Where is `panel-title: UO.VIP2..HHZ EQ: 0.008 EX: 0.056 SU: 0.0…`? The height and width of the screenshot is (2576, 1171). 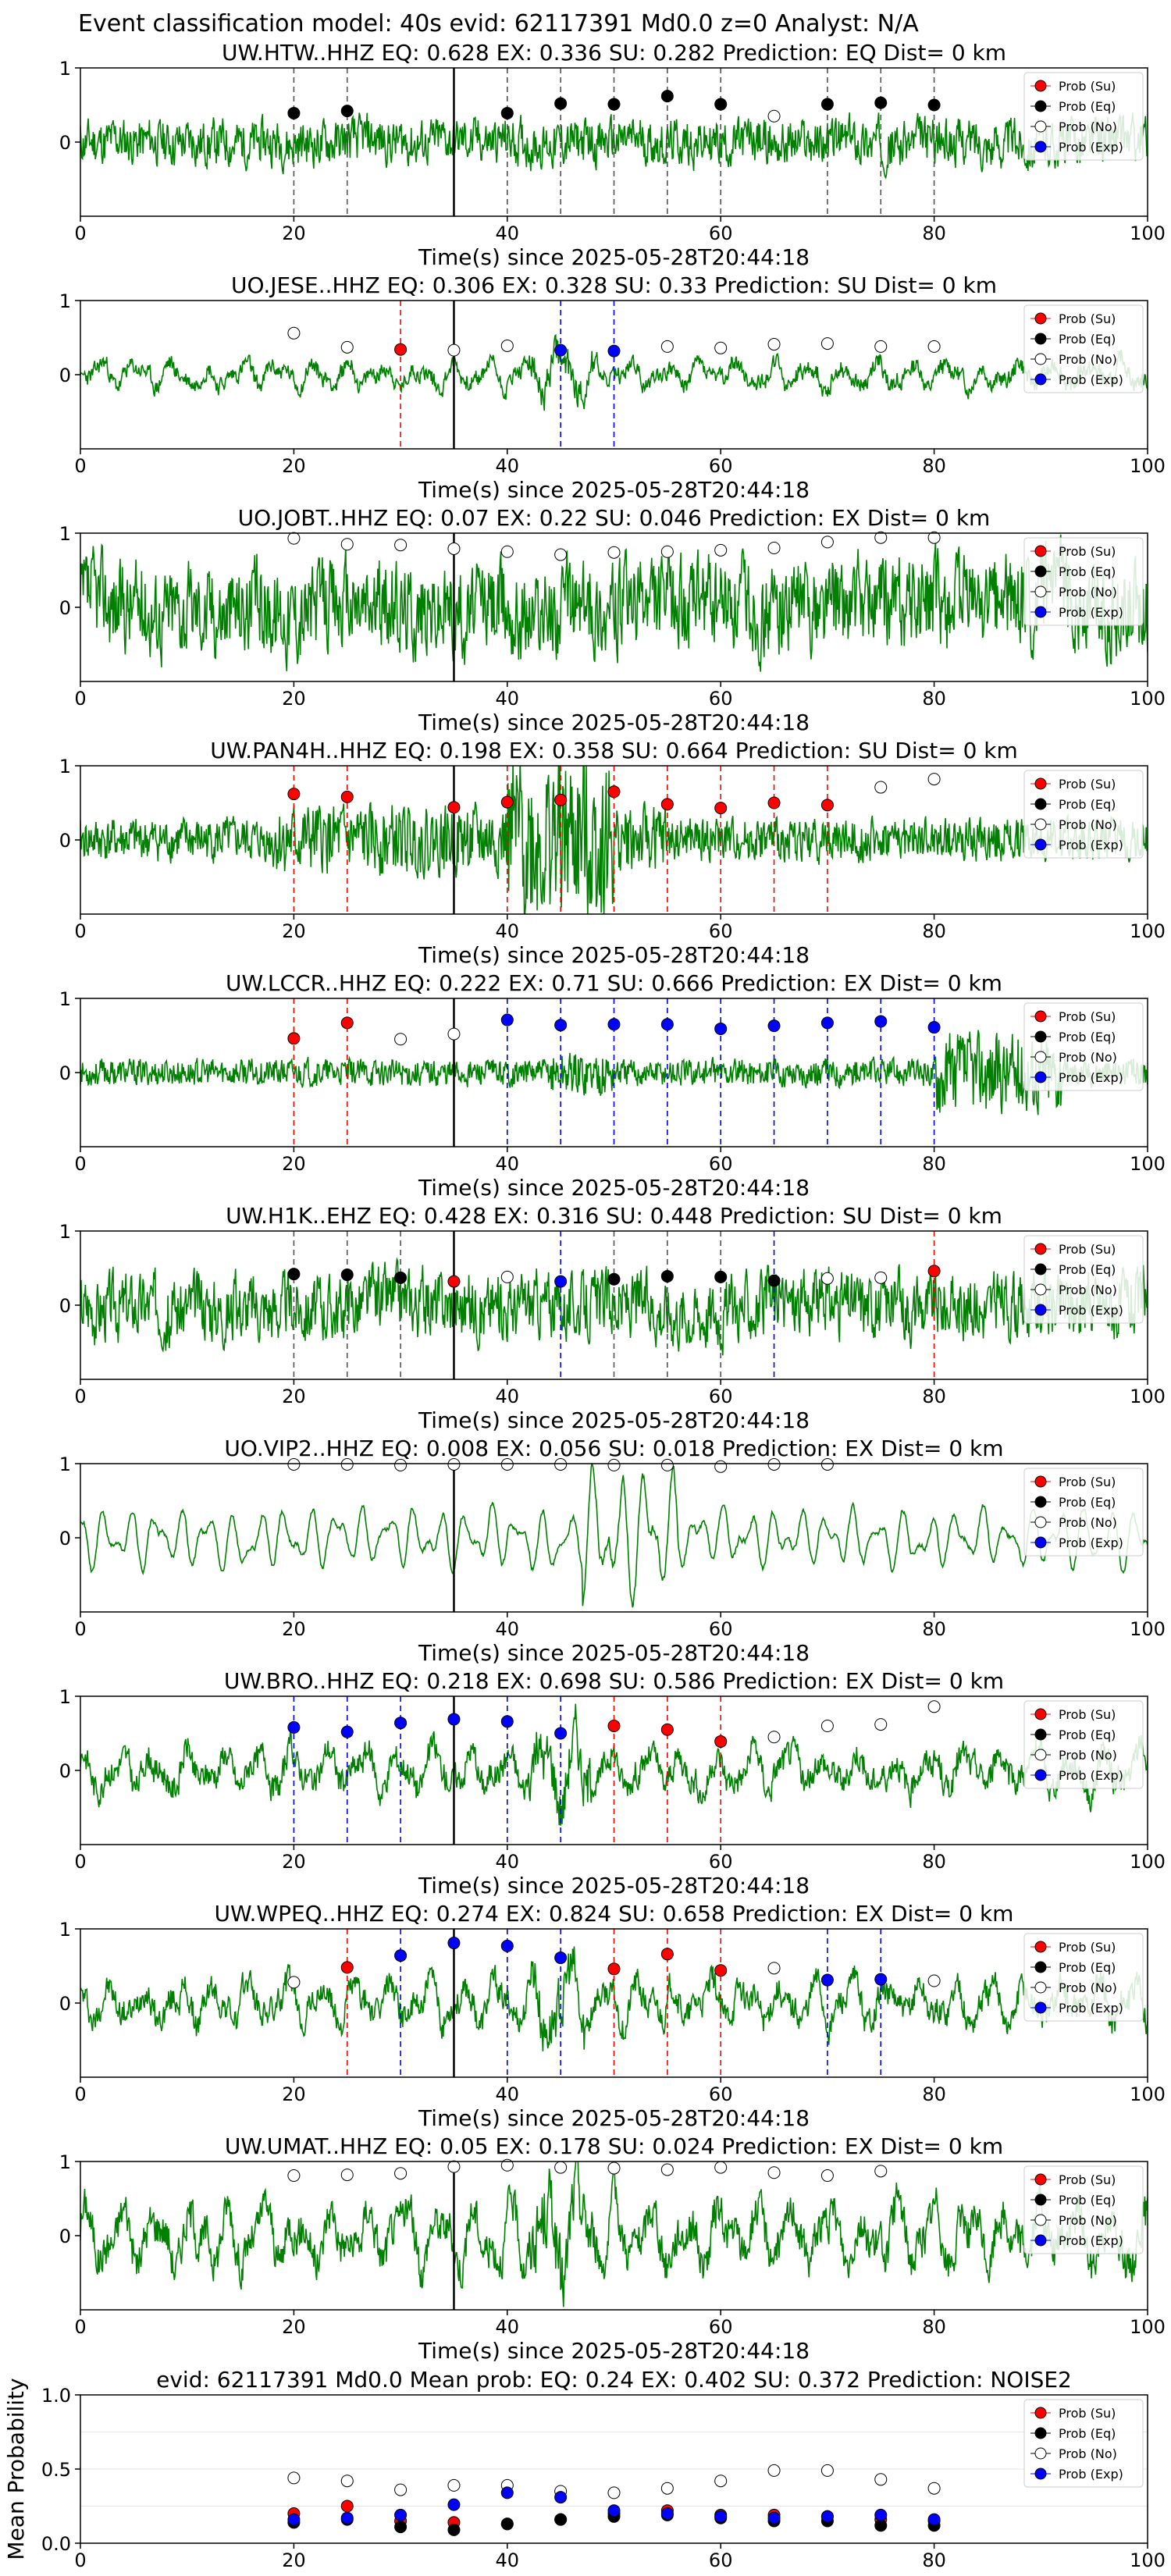 panel-title: UO.VIP2..HHZ EQ: 0.008 EX: 0.056 SU: 0.0… is located at coordinates (613, 1448).